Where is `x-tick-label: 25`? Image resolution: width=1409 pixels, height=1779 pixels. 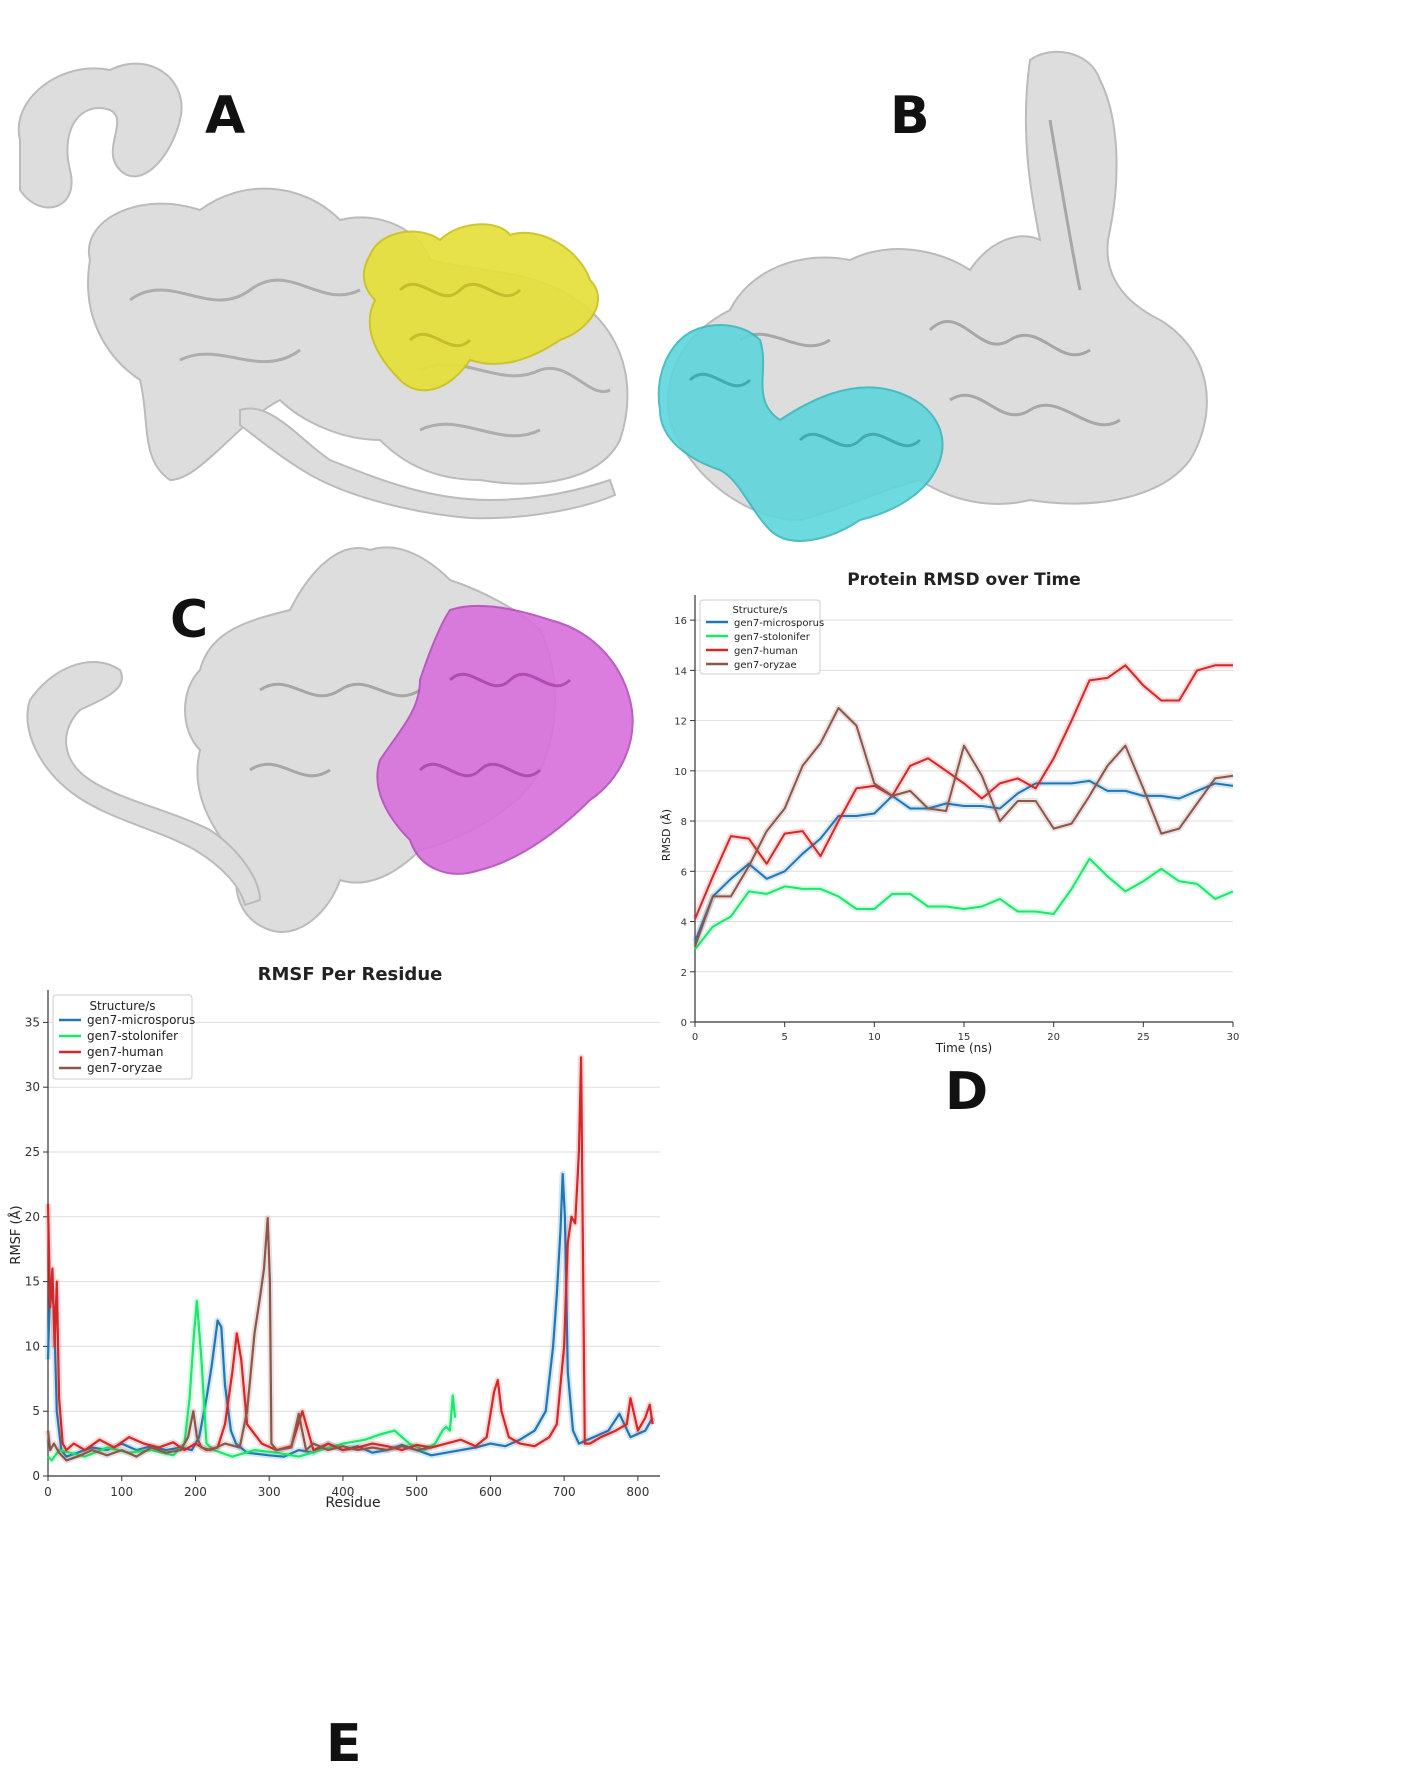 x-tick-label: 25 is located at coordinates (1143, 1037).